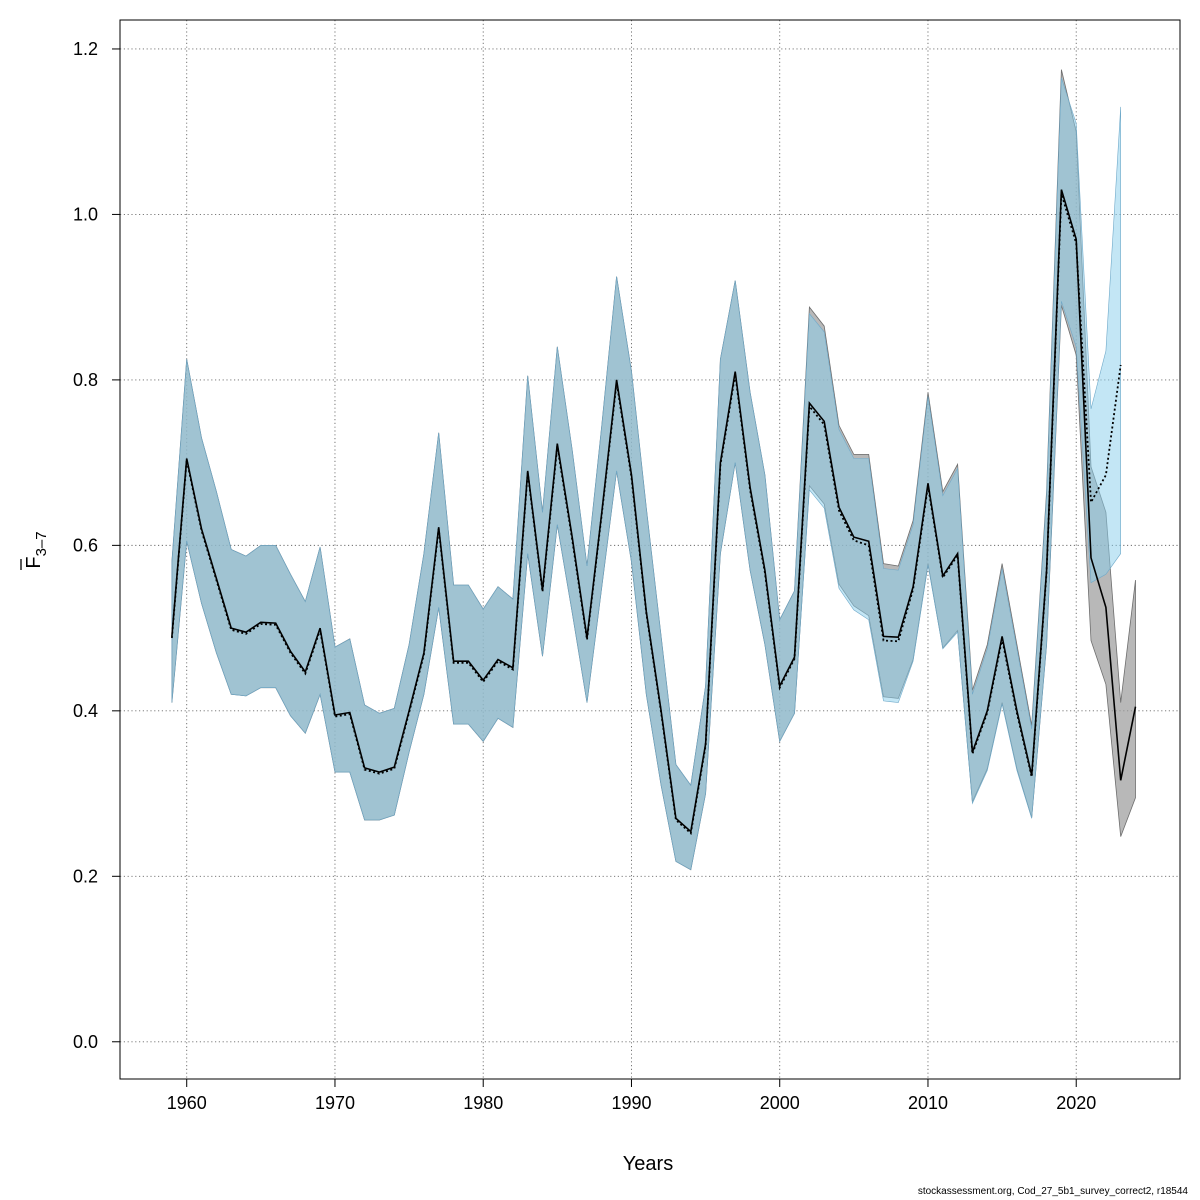 This screenshot has width=1200, height=1200. What do you see at coordinates (41, 543) in the screenshot?
I see `y-axis-title-sub: 3–7` at bounding box center [41, 543].